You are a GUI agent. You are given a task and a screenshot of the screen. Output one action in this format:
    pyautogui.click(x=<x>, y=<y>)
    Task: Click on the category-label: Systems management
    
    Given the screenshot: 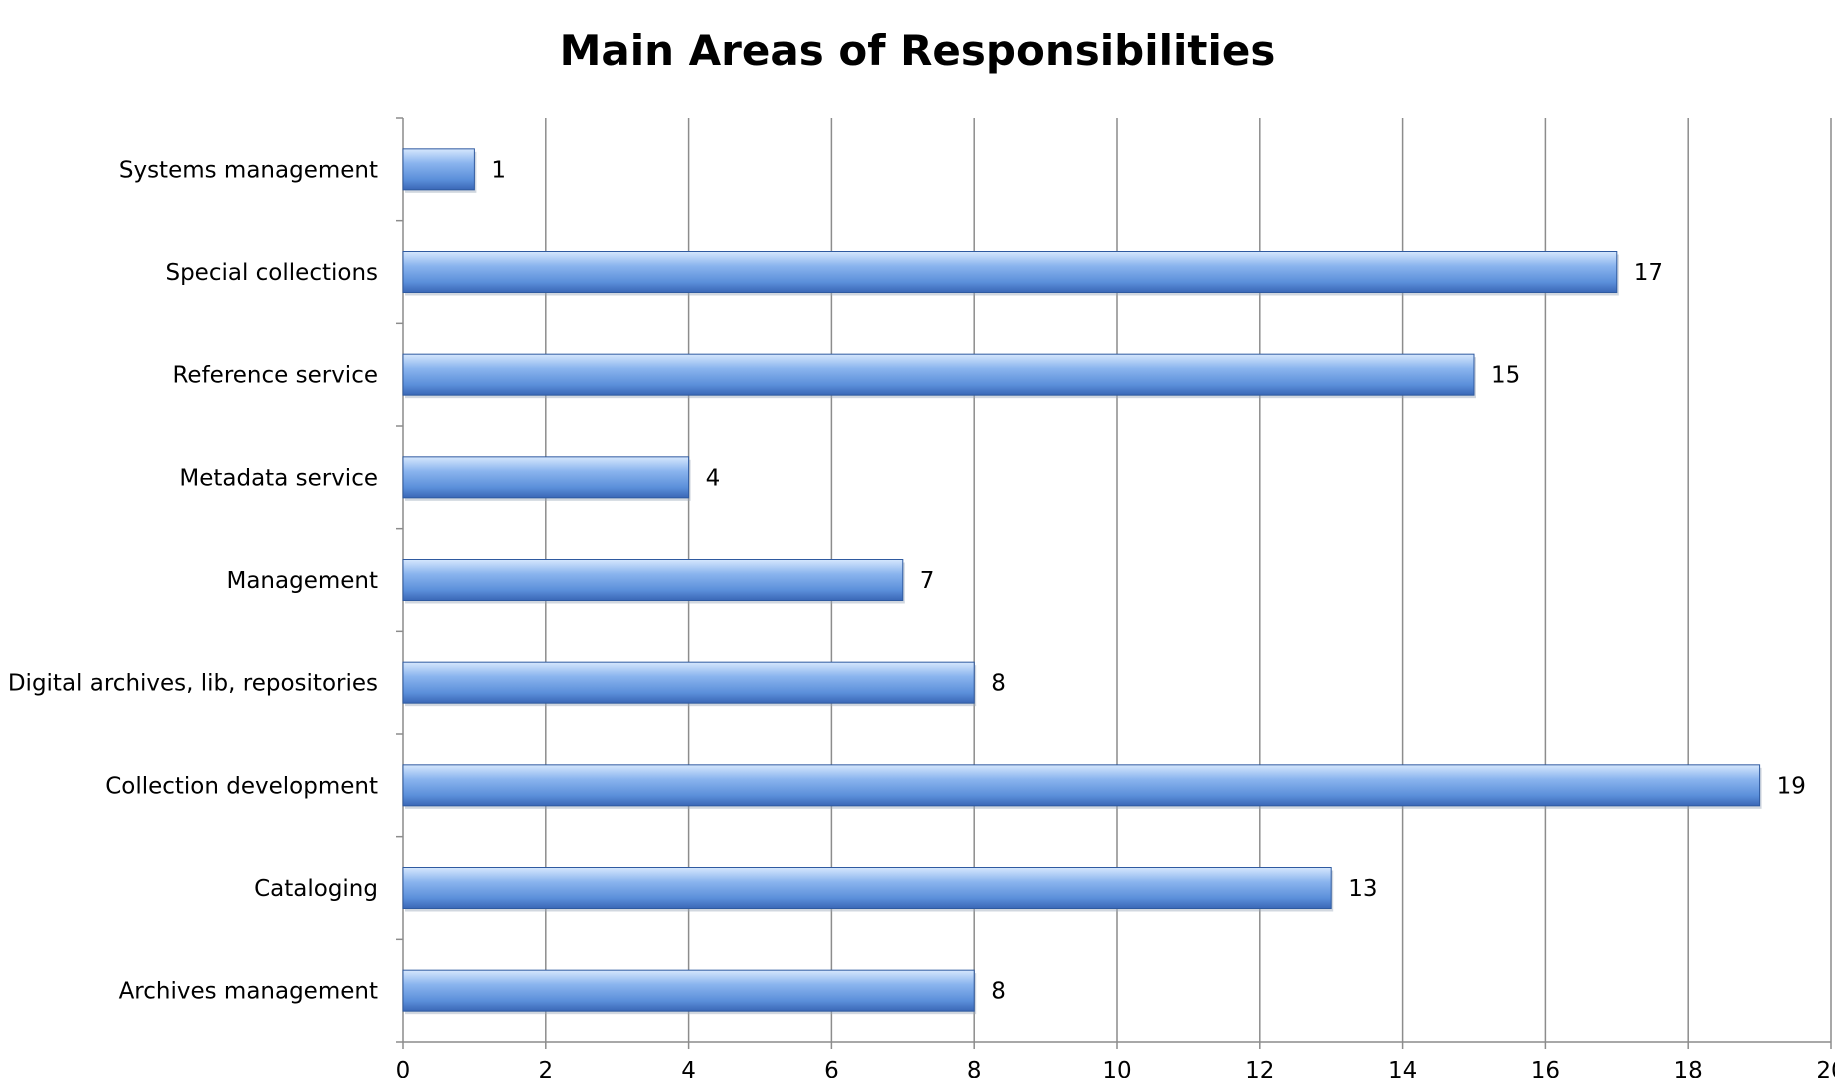 What is the action you would take?
    pyautogui.click(x=248, y=170)
    